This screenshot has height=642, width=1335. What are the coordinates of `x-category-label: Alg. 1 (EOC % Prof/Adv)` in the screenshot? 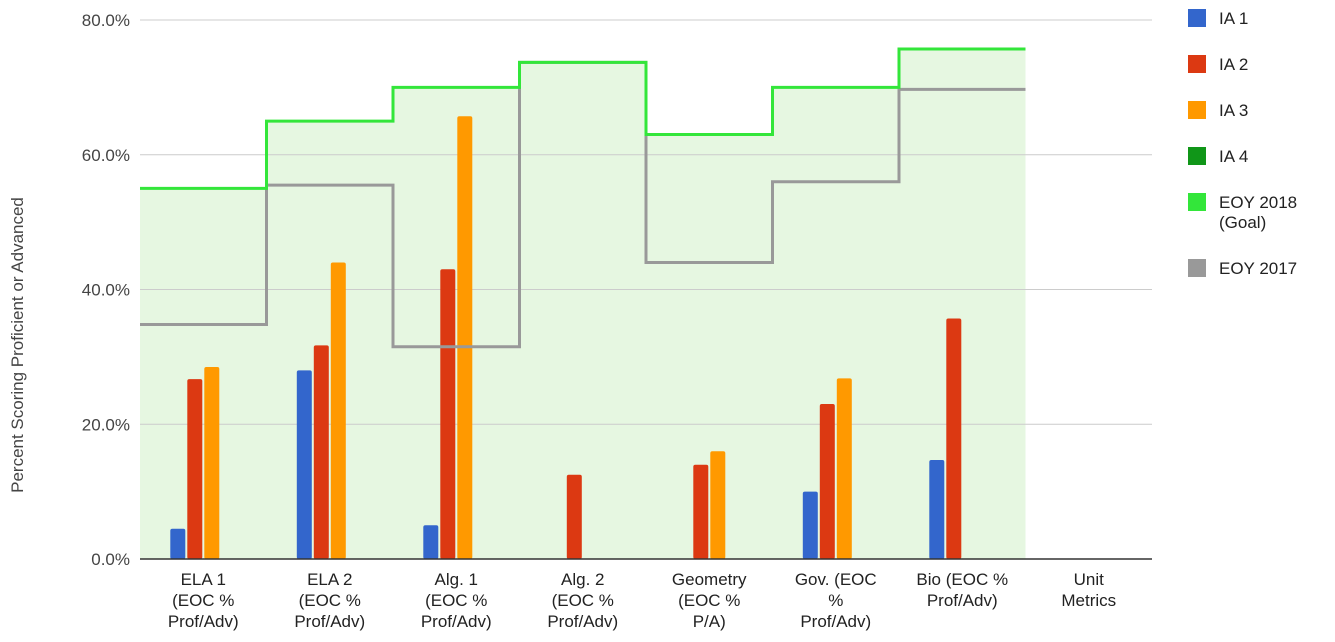 It's located at (456, 600).